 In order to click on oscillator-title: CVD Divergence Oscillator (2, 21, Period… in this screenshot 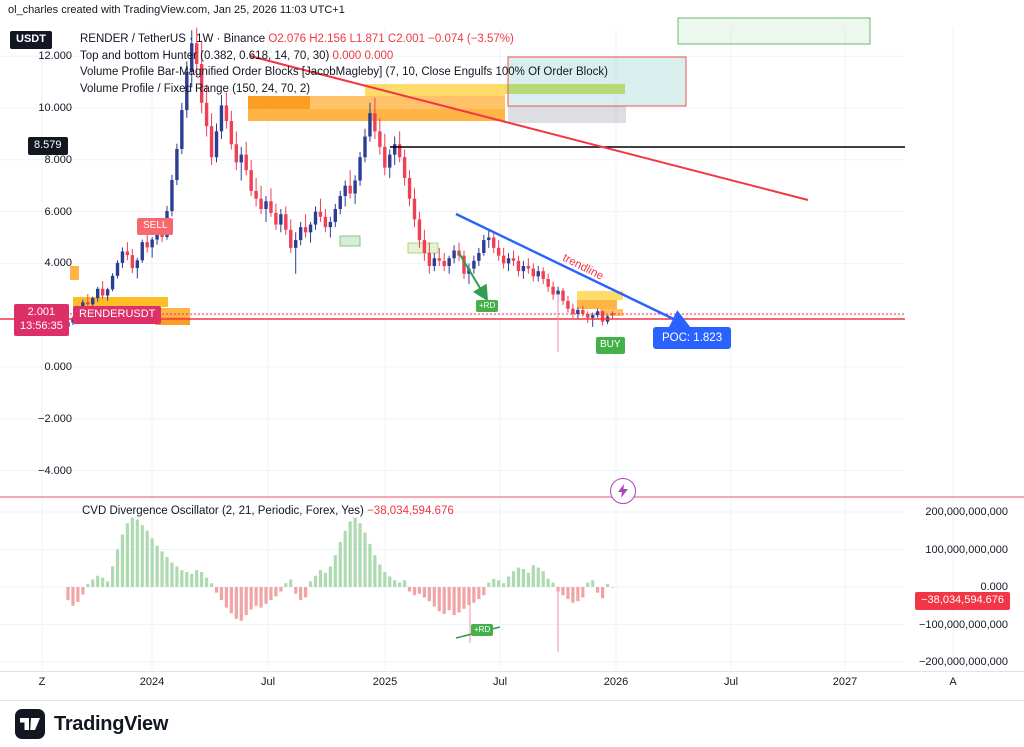, I will do `click(223, 511)`.